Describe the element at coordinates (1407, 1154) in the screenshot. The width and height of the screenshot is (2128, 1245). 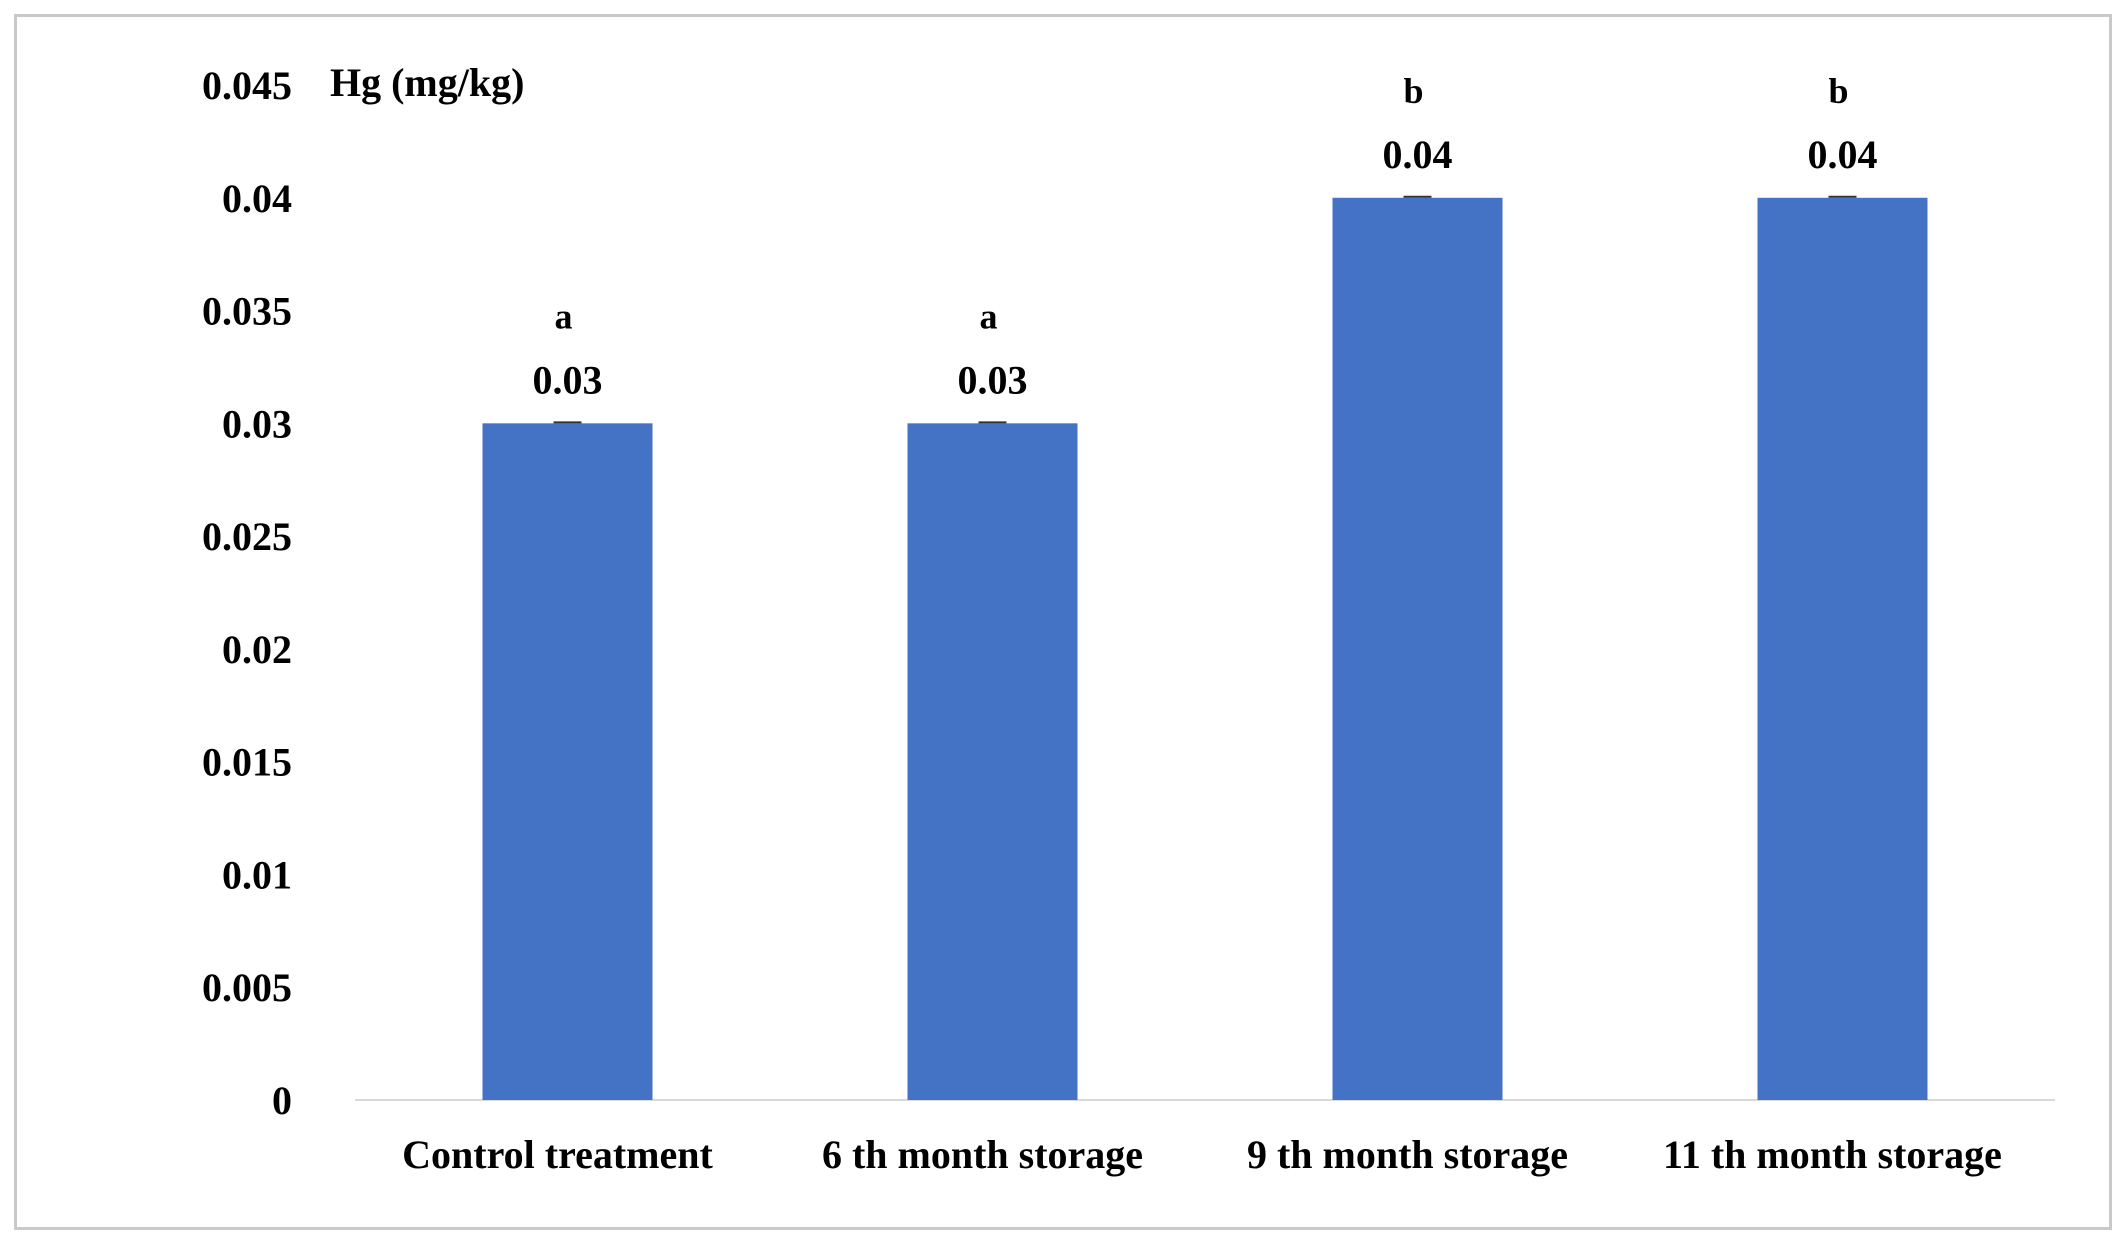
I see `x-tick-label: 9 th month storage` at that location.